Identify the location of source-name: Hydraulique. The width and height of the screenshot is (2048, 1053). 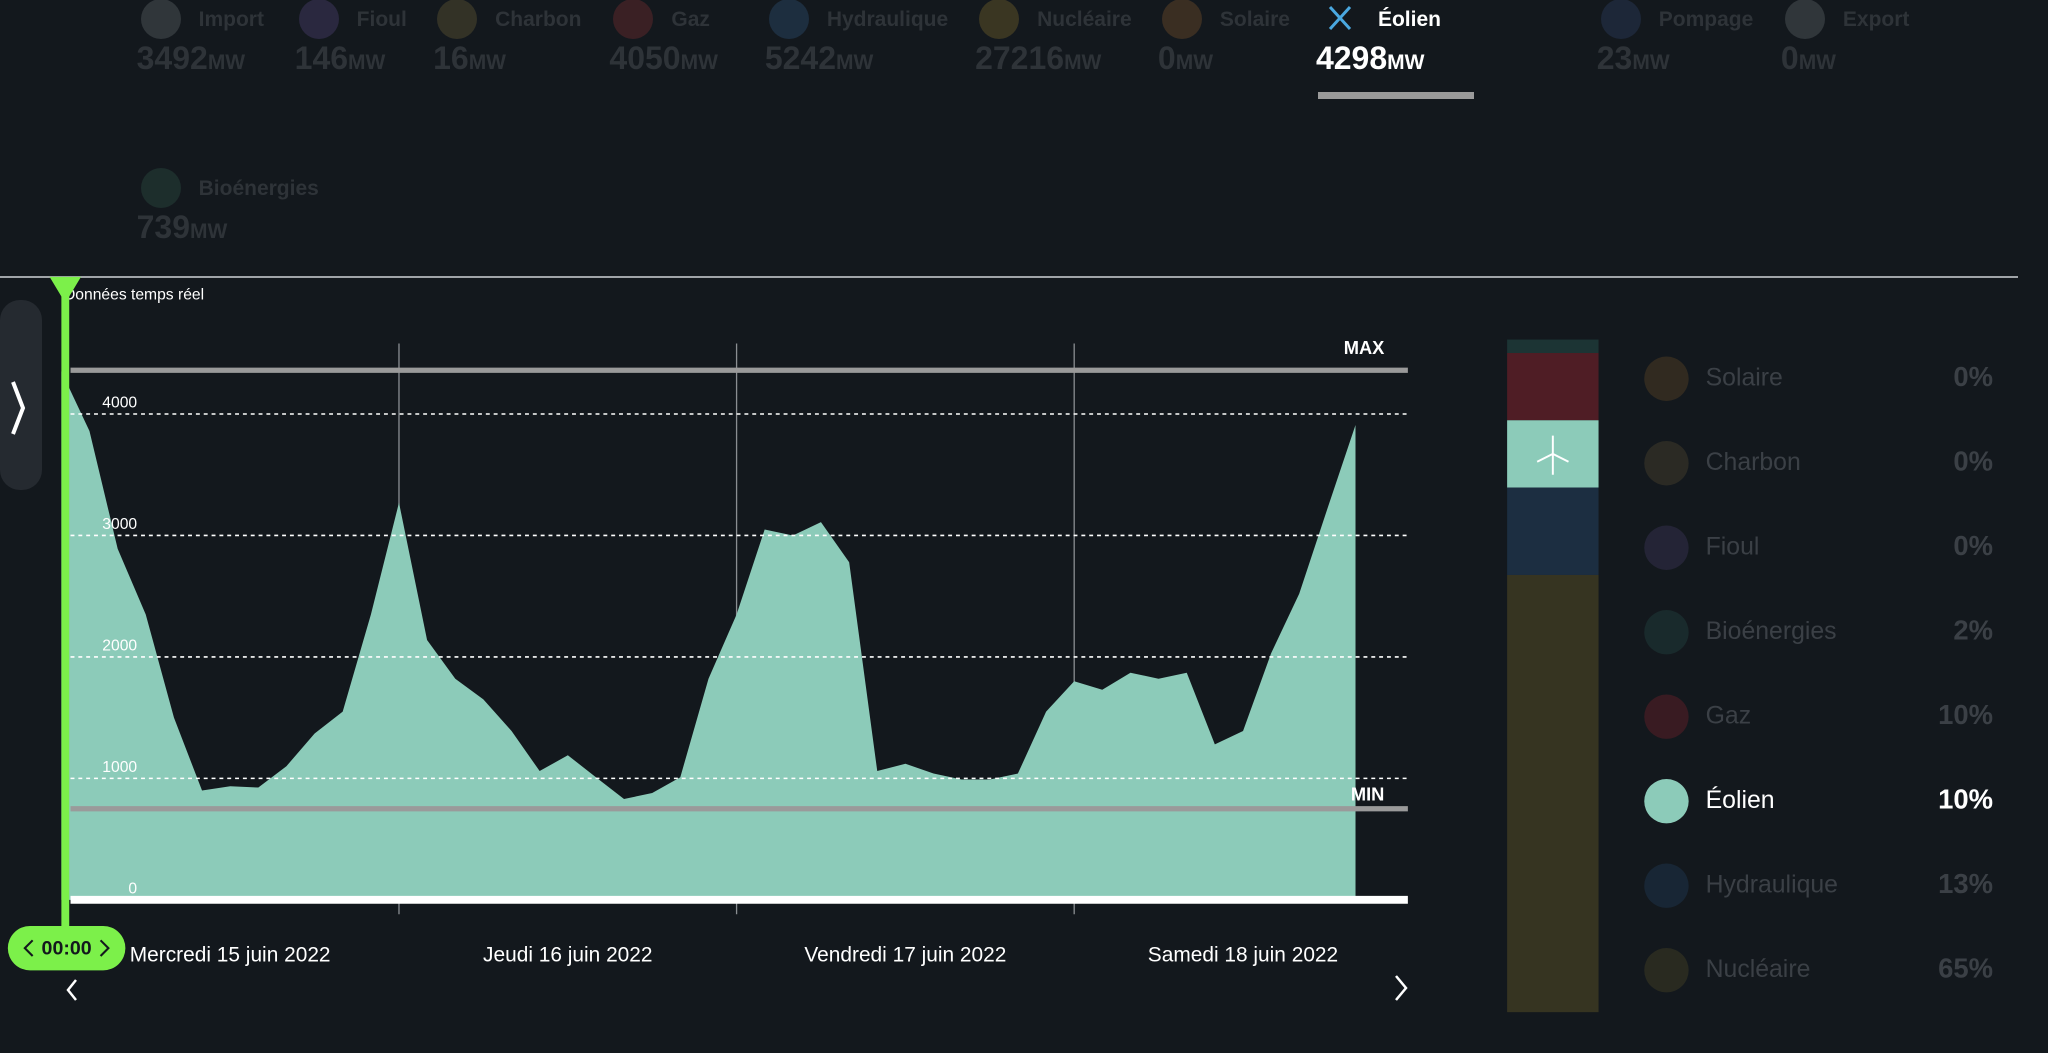
(887, 19).